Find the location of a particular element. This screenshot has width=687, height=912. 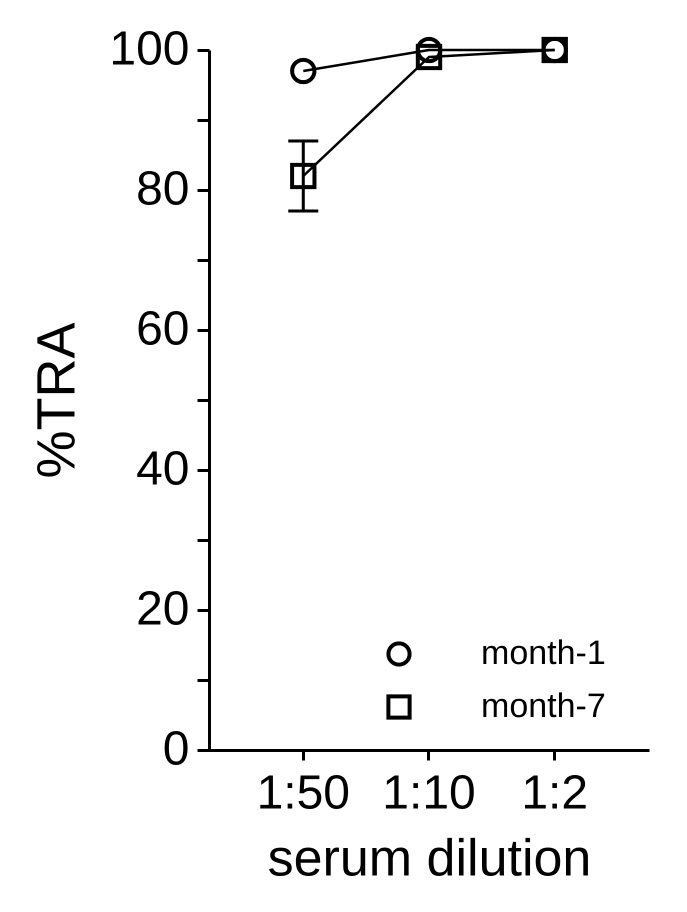

legend-label: month-7 is located at coordinates (543, 706).